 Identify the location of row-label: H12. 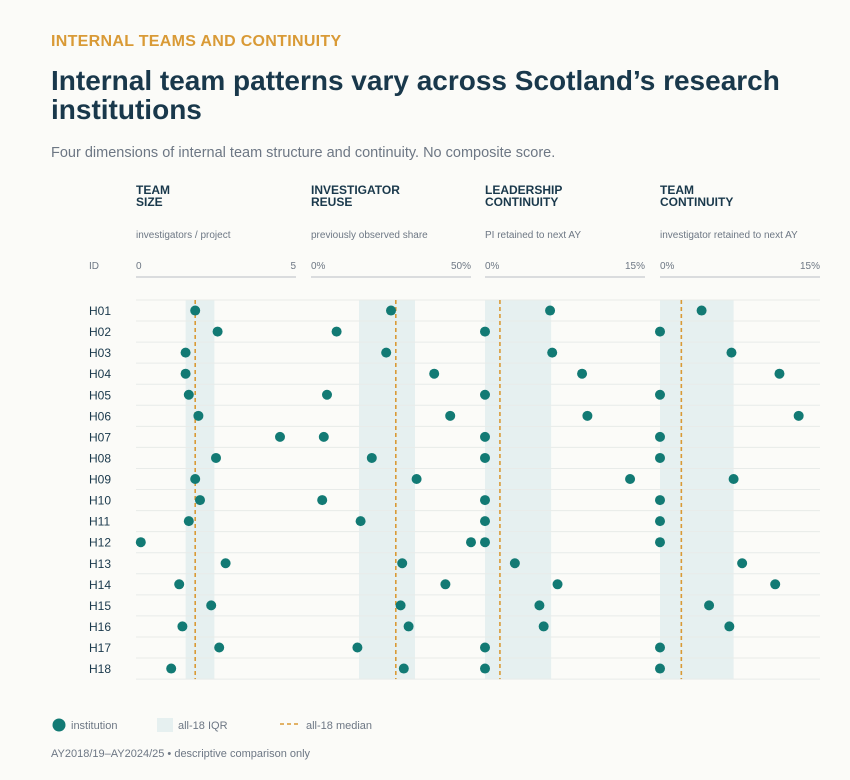
(100, 543).